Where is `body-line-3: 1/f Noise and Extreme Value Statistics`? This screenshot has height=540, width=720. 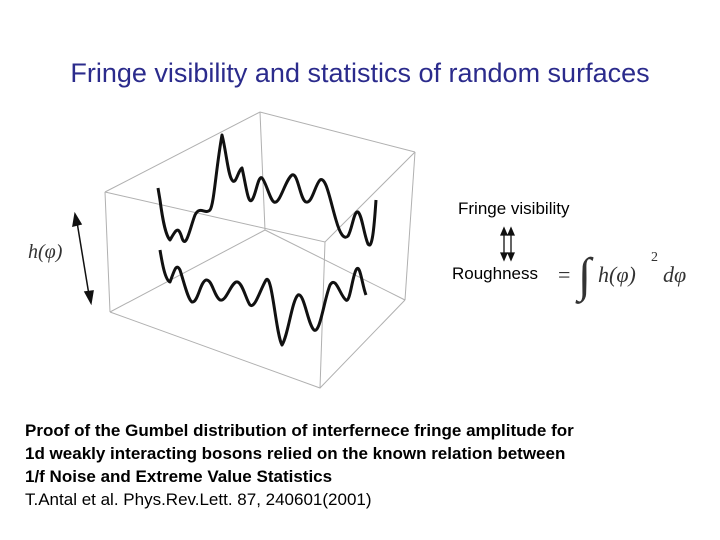
body-line-3: 1/f Noise and Extreme Value Statistics is located at coordinates (179, 476).